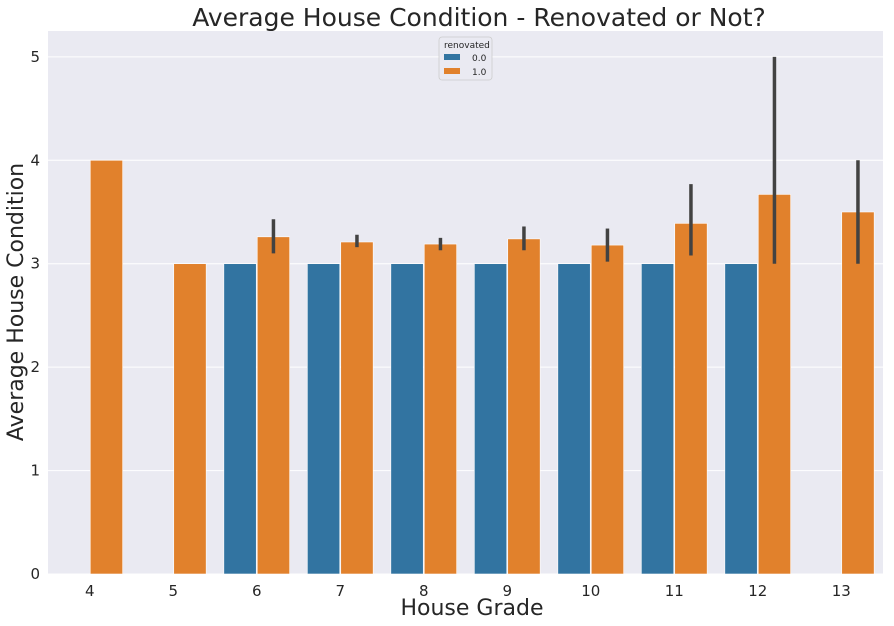 This screenshot has width=894, height=626. I want to click on y-axis-ticks: 0 1 2 3 4 5, so click(35, 315).